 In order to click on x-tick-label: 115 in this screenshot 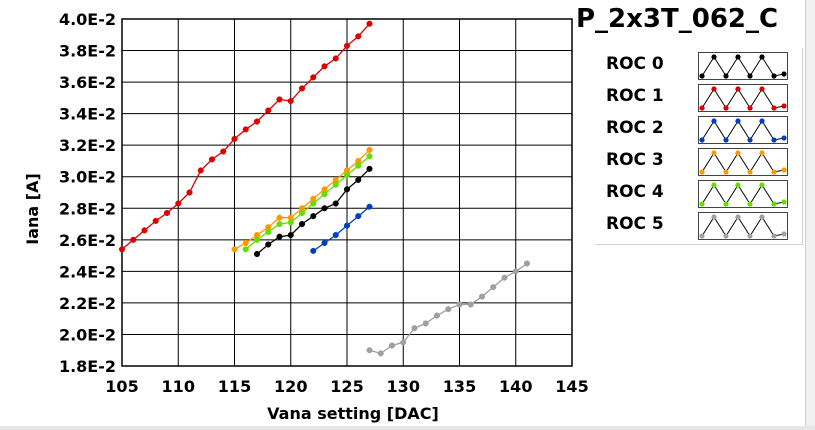, I will do `click(234, 386)`.